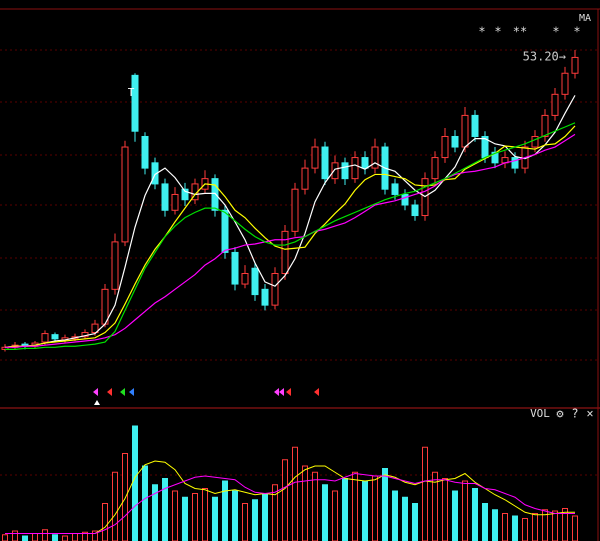 The width and height of the screenshot is (600, 541). What do you see at coordinates (520, 32) in the screenshot?
I see `marker: **` at bounding box center [520, 32].